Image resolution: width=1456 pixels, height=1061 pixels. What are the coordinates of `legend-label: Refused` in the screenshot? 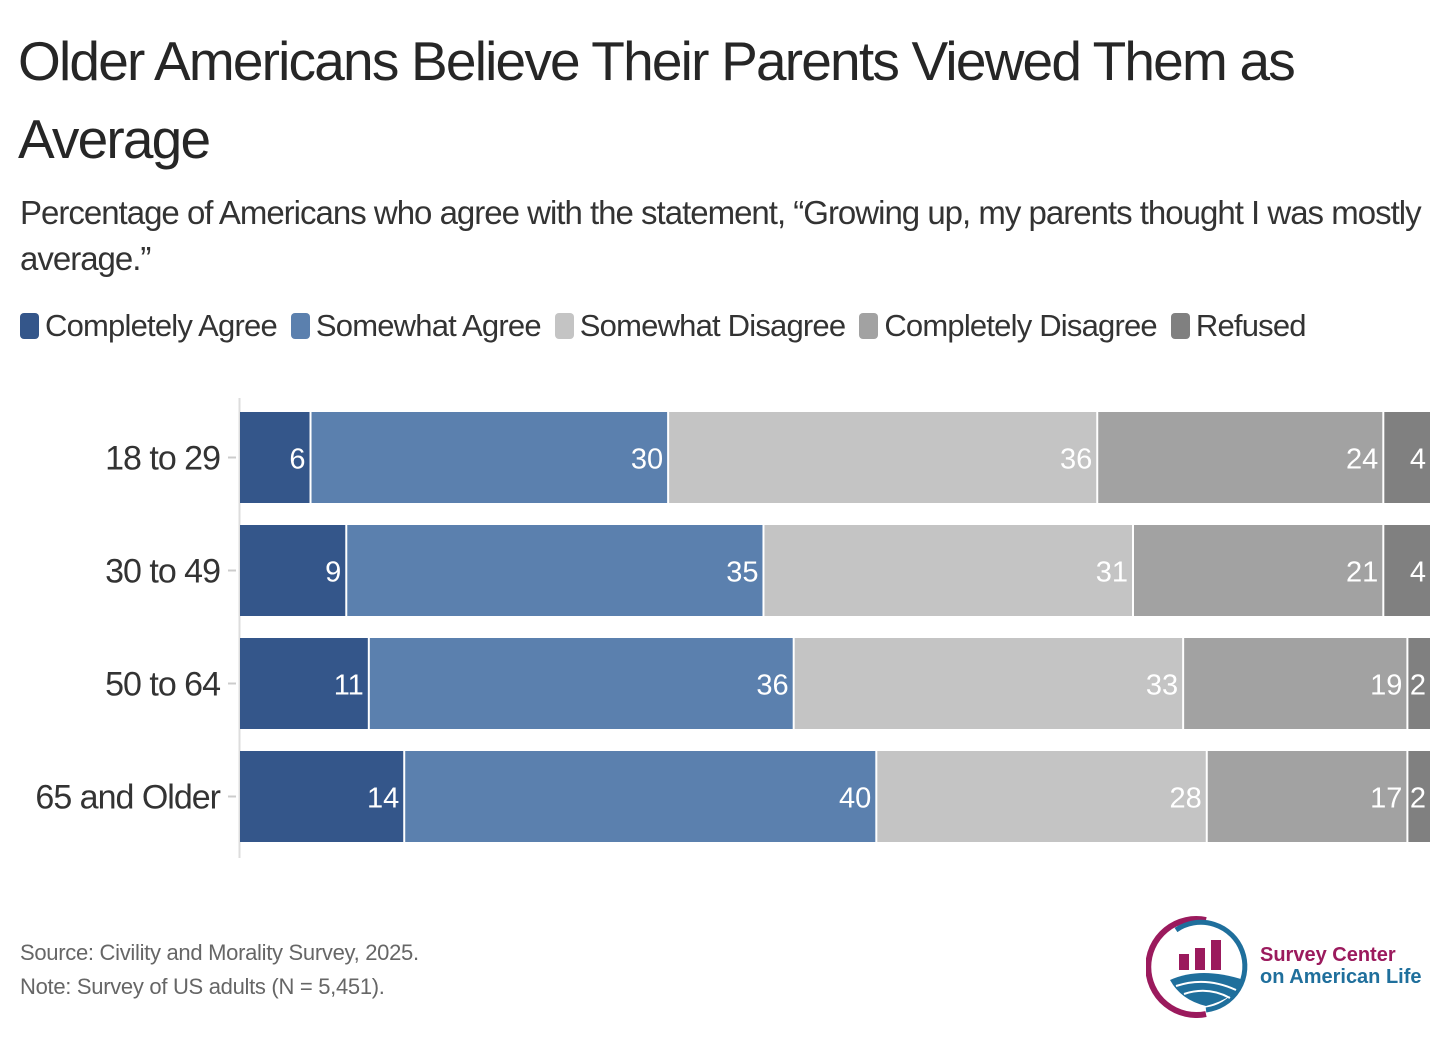 It's located at (1251, 325).